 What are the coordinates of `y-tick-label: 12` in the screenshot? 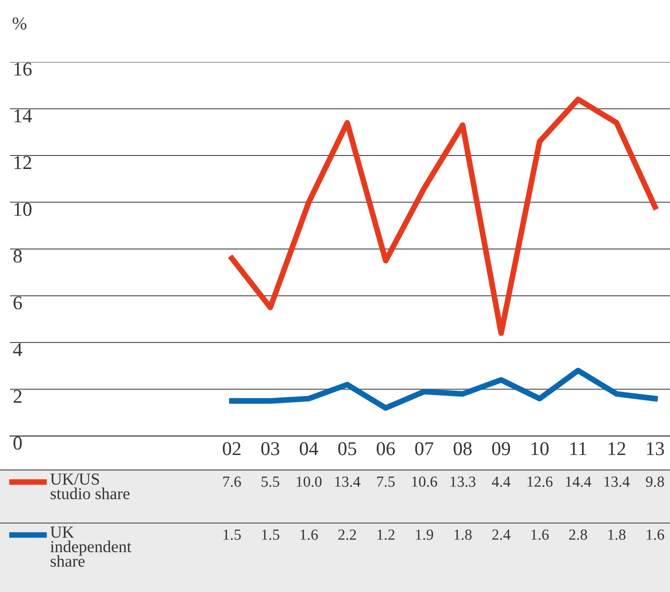 It's located at (23, 162).